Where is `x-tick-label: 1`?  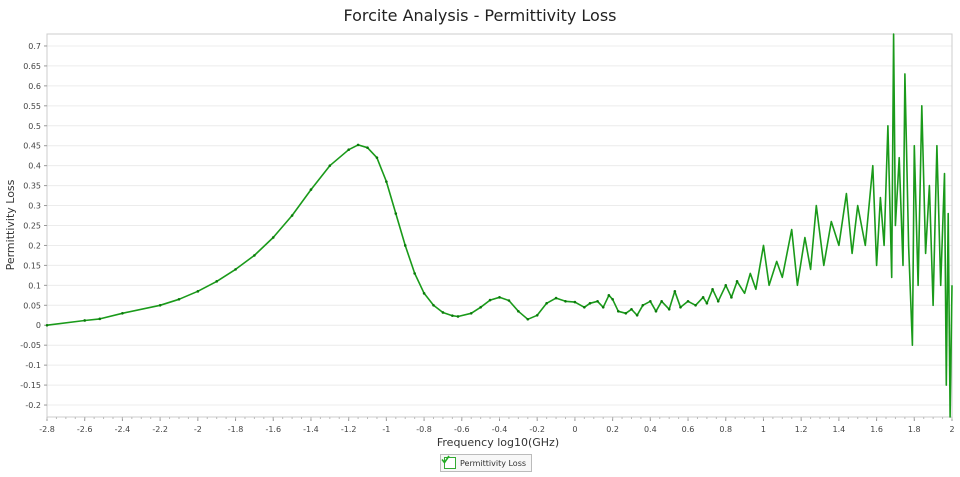 x-tick-label: 1 is located at coordinates (763, 429).